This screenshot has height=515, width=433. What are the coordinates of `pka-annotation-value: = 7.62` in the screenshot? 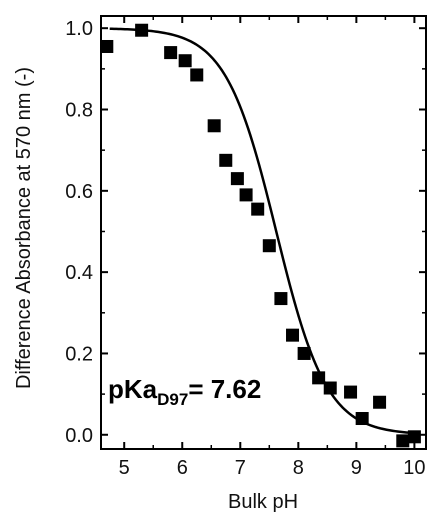 It's located at (224, 389).